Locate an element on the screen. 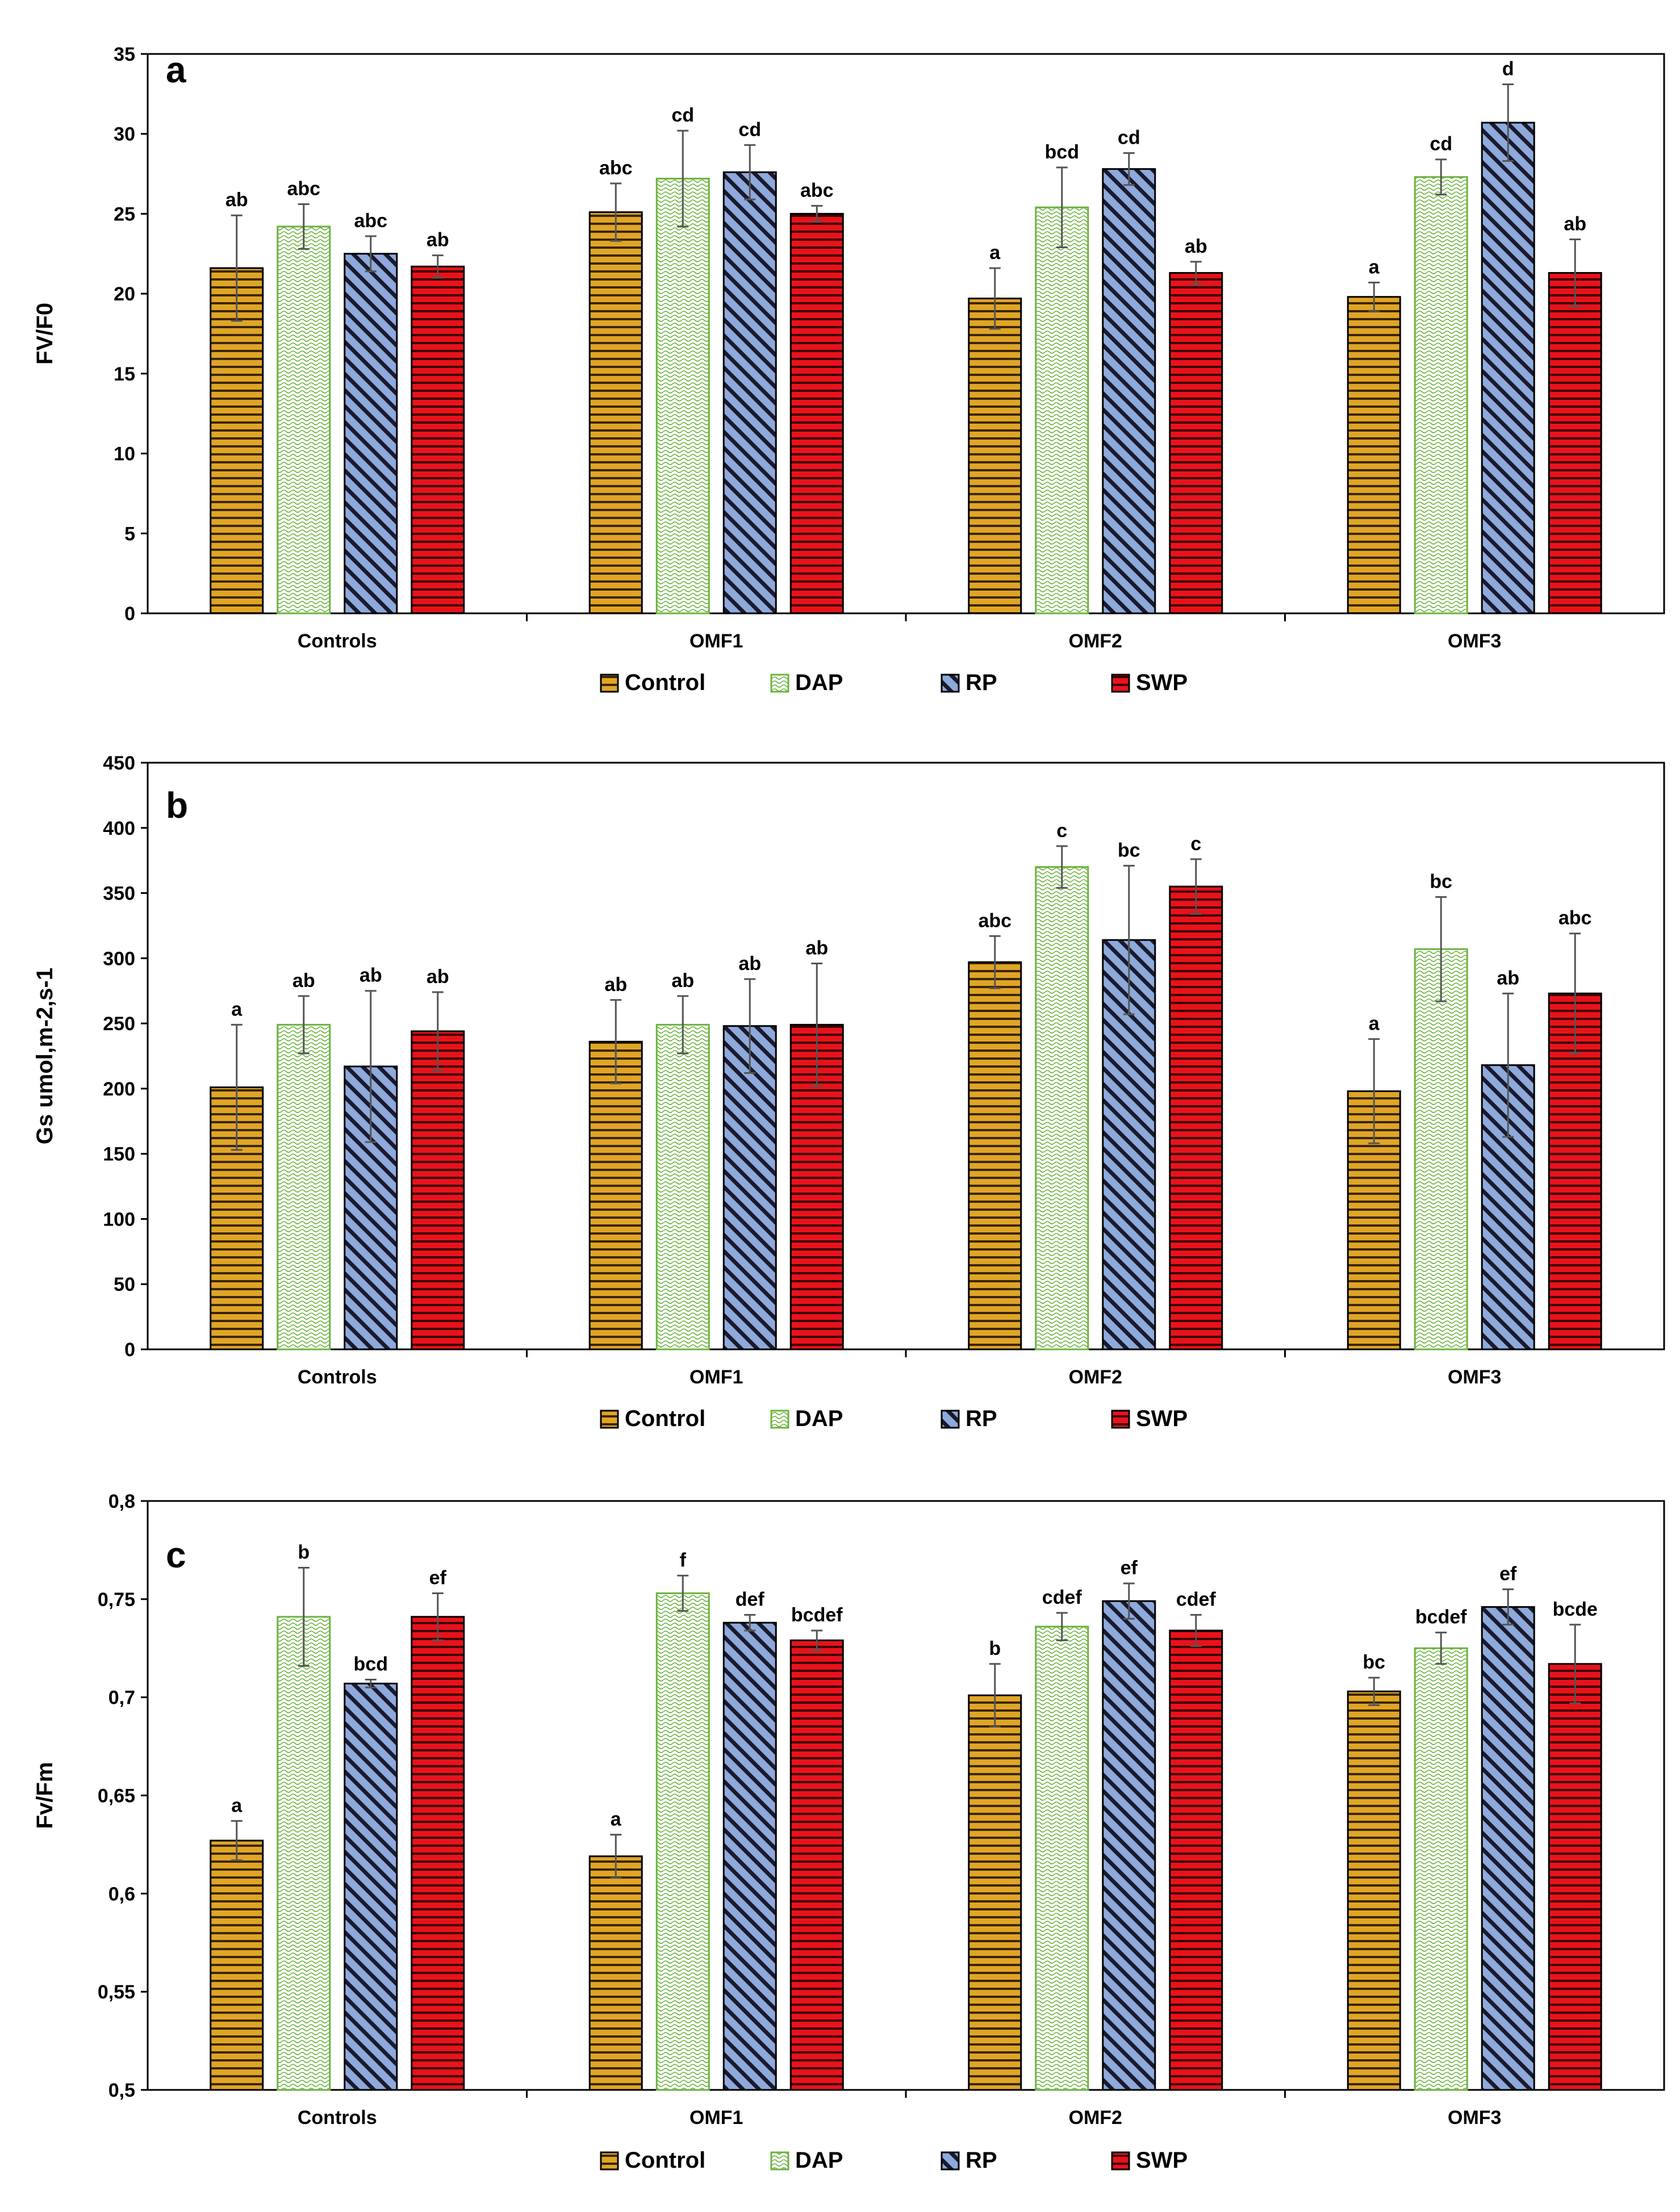 The width and height of the screenshot is (1680, 2212). y-tick-label: 10 is located at coordinates (124, 455).